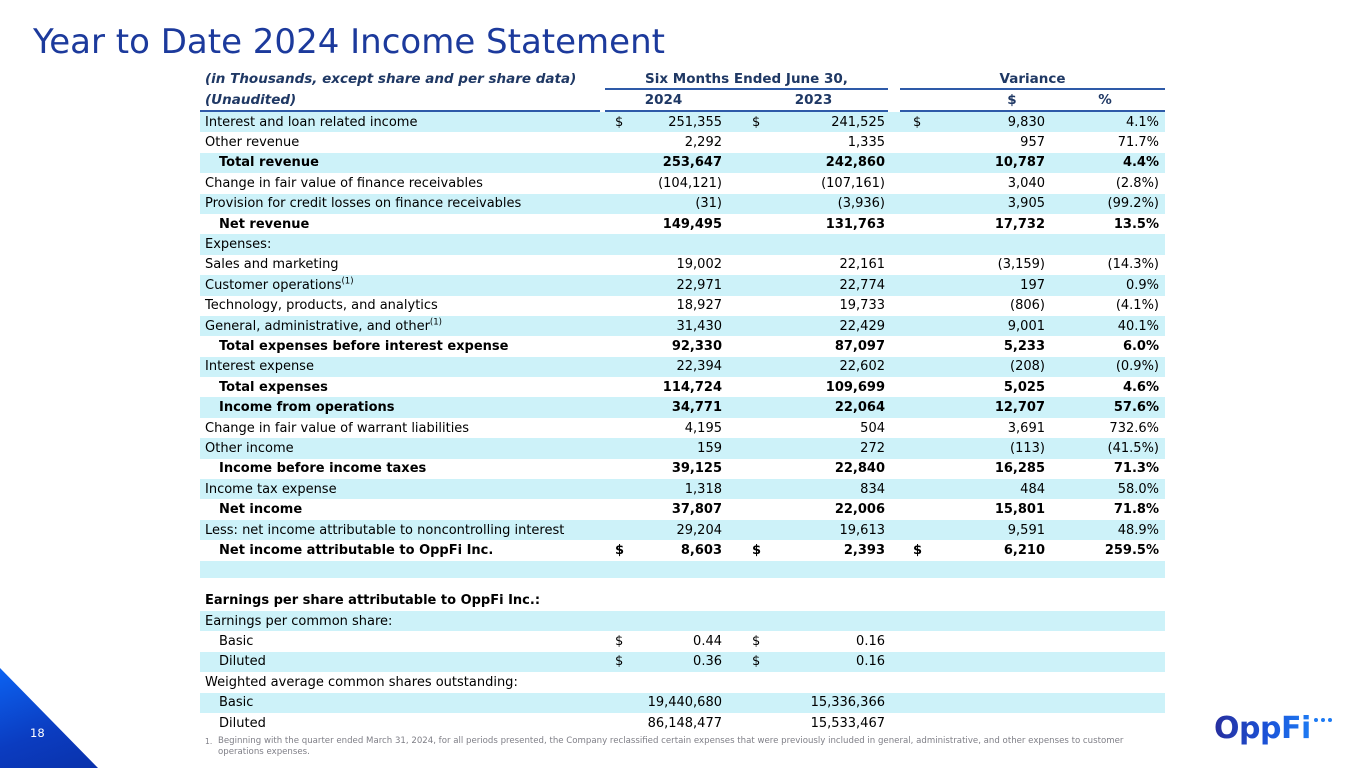 This screenshot has width=1365, height=768. Describe the element at coordinates (746, 79) in the screenshot. I see `column-group-period: Six Months Ended June 30,` at that location.